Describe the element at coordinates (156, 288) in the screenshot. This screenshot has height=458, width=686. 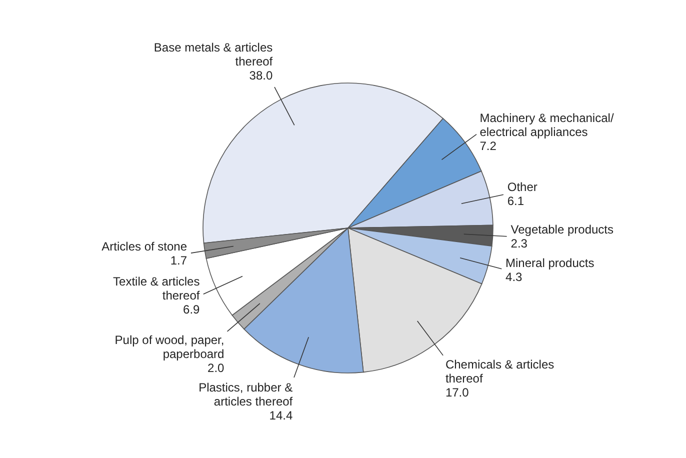
I see `slice-label: Textile & articles thereof` at that location.